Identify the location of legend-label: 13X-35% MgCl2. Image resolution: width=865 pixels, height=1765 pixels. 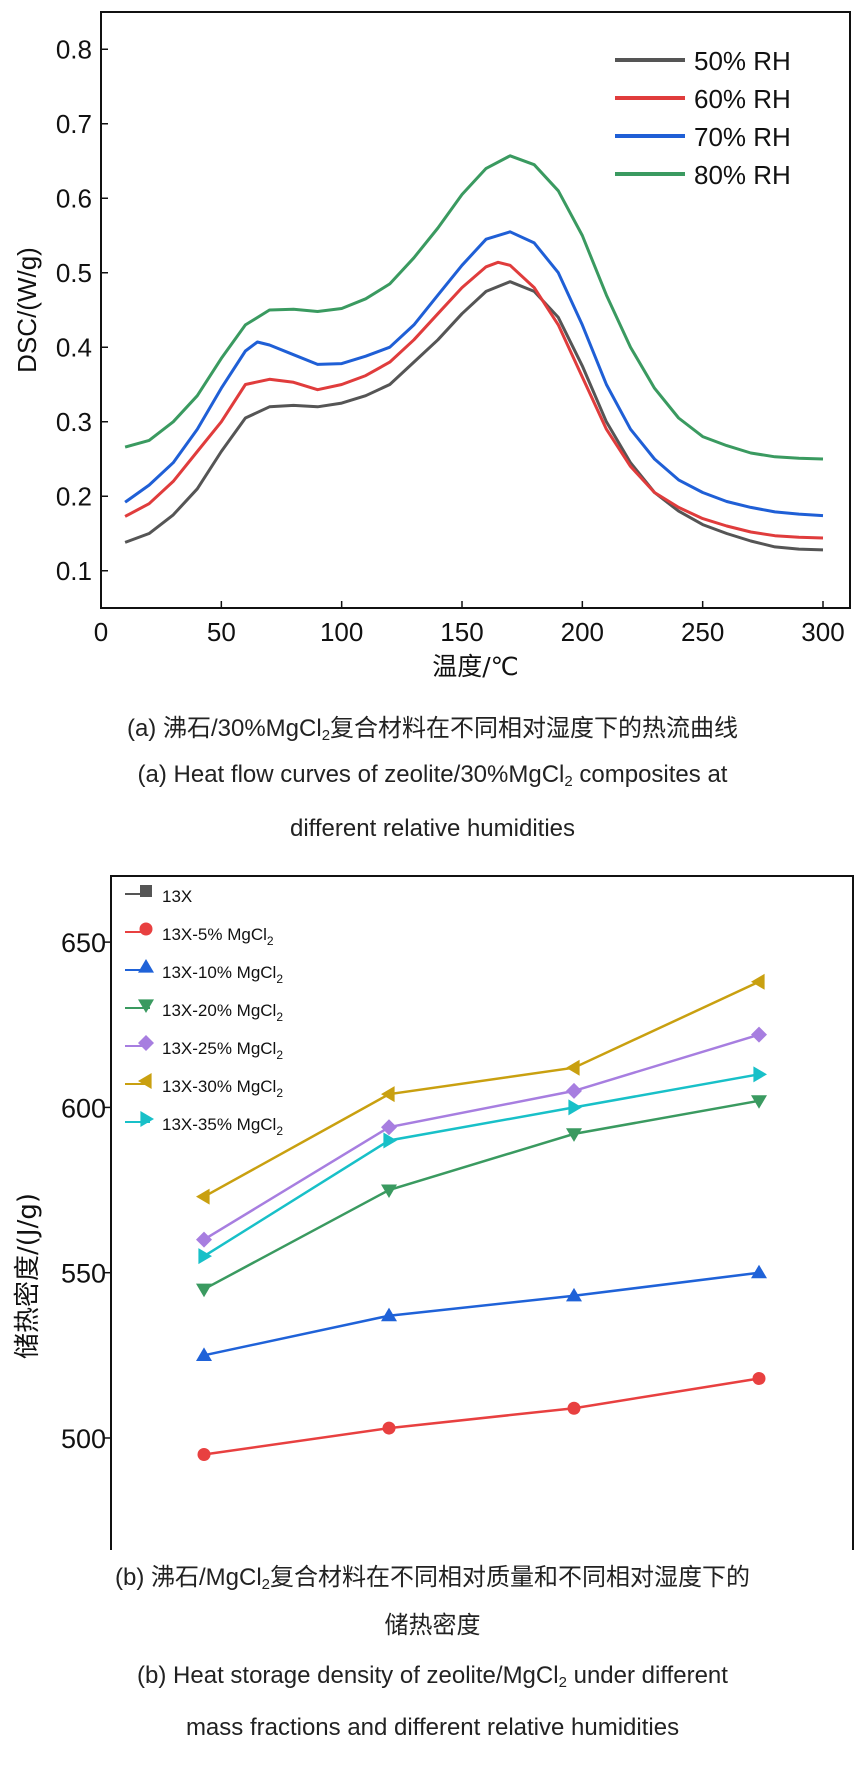
(222, 1126).